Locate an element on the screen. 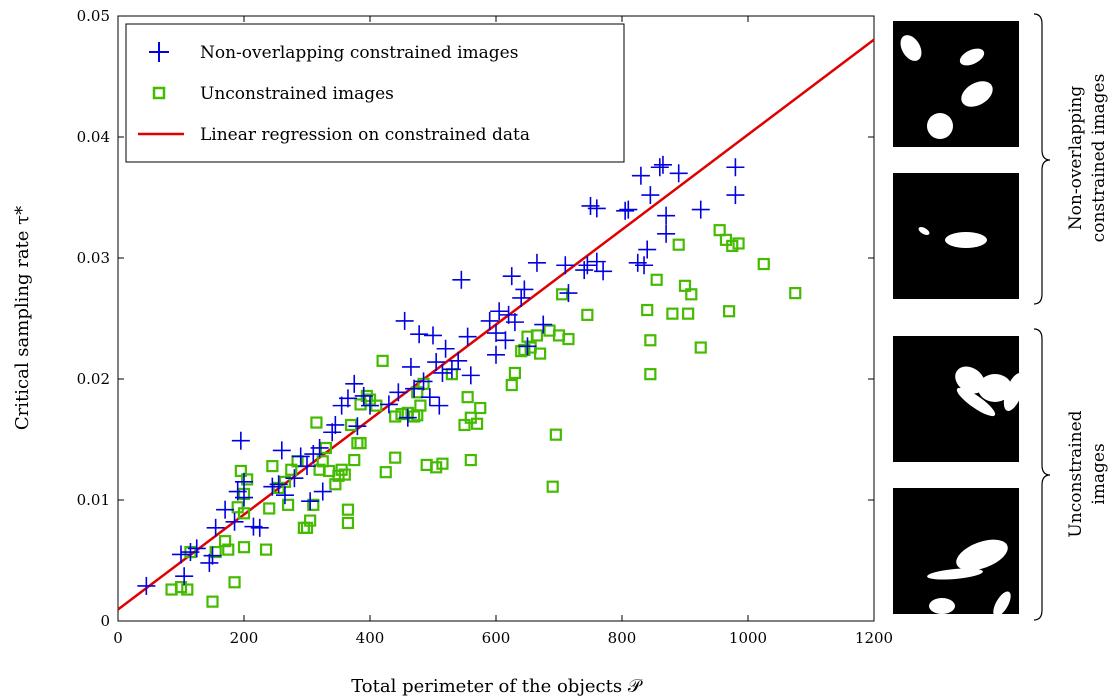 Image resolution: width=1113 pixels, height=699 pixels. x-tick-label: 800 is located at coordinates (622, 638).